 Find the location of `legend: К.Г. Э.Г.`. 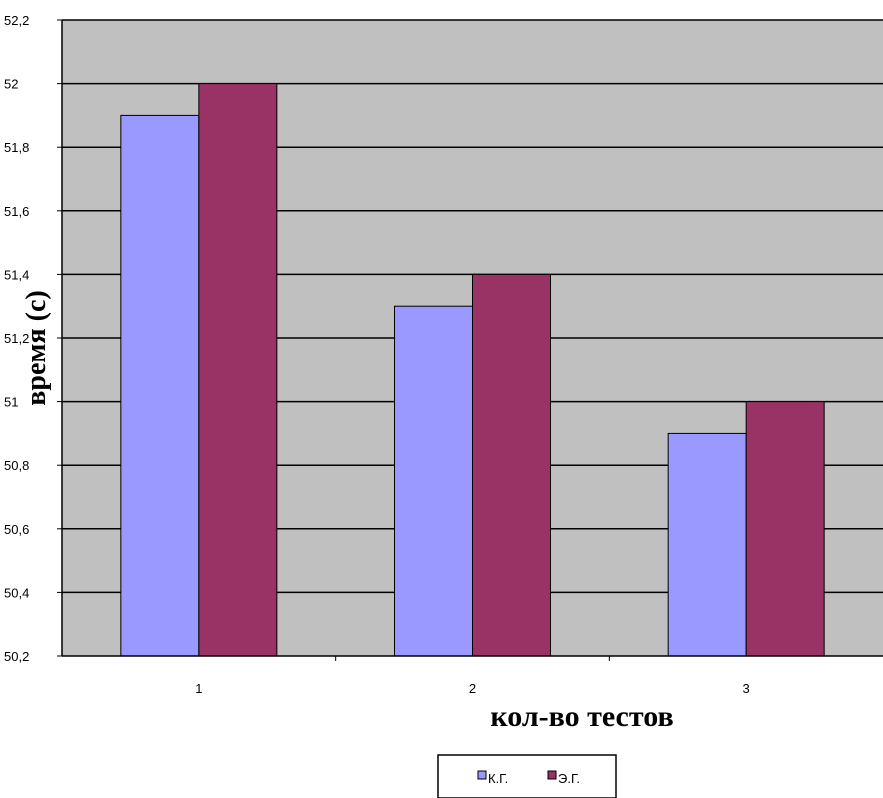

legend: К.Г. Э.Г. is located at coordinates (527, 776).